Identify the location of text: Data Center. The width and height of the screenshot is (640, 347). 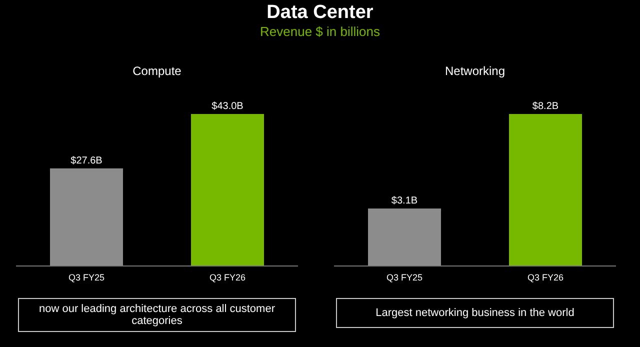
(320, 13).